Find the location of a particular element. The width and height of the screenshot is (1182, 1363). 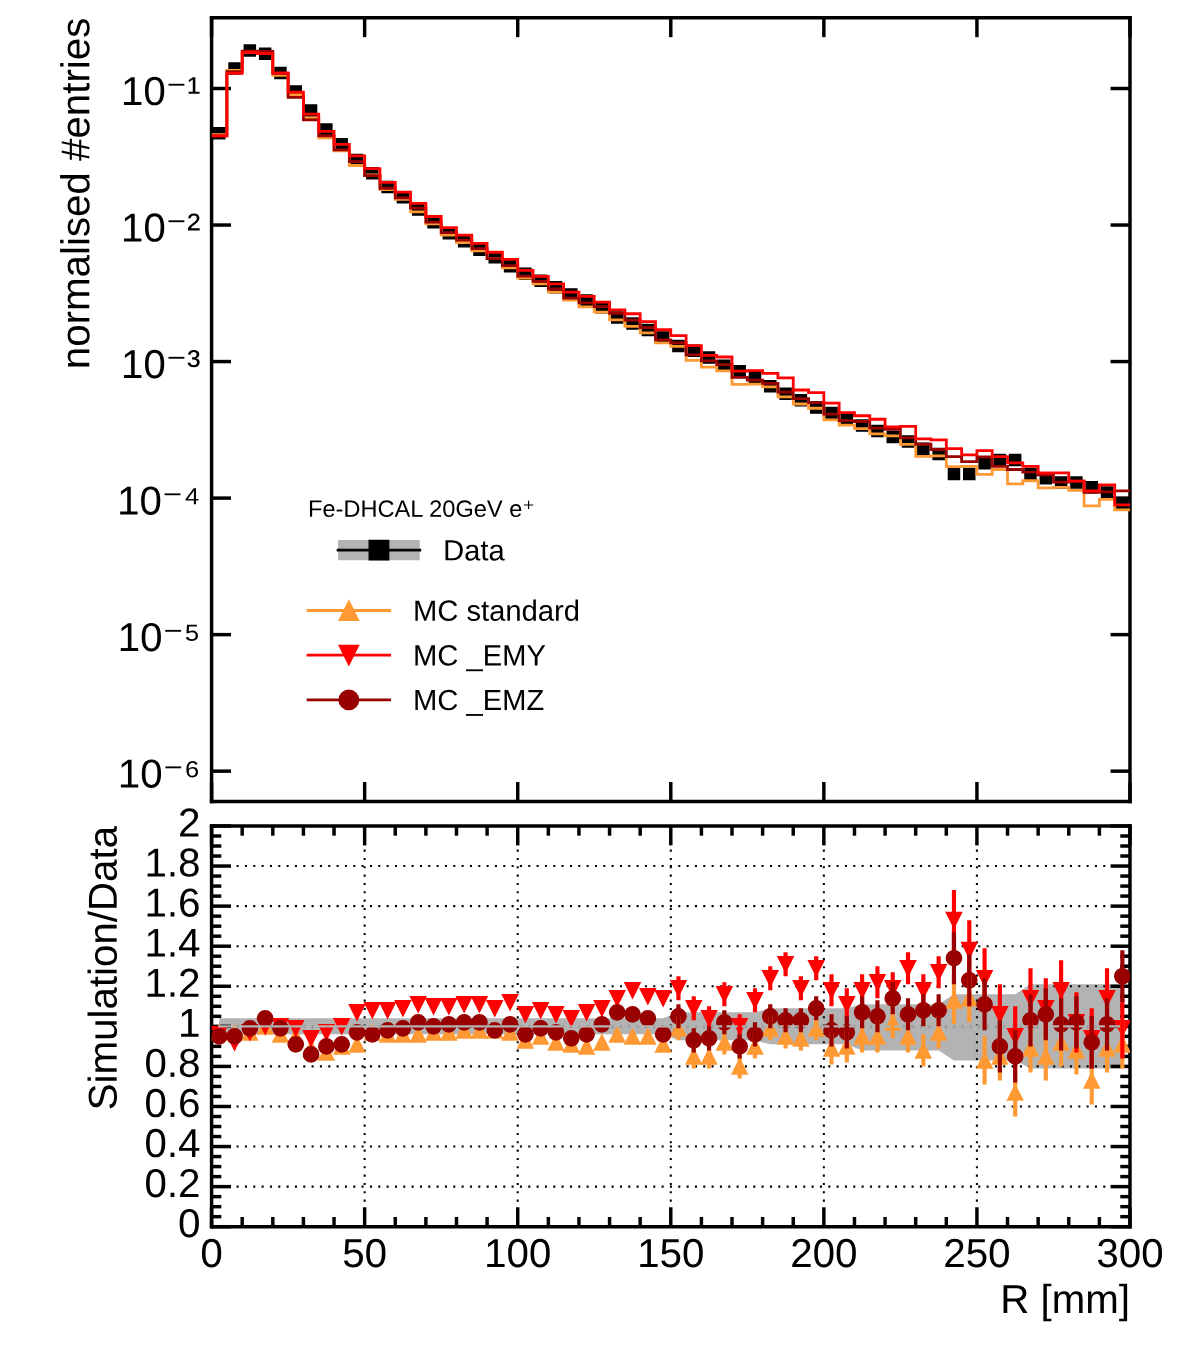

y-tick-label: 10⁻⁵ is located at coordinates (159, 637).